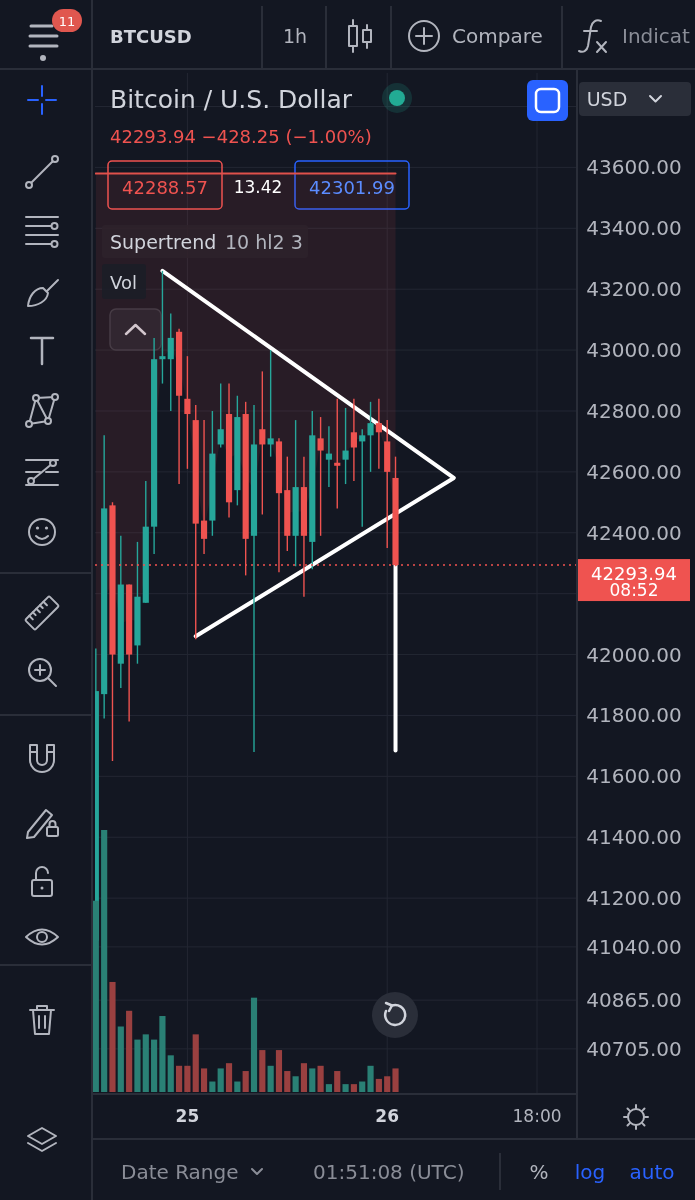 Image resolution: width=695 pixels, height=1200 pixels. I want to click on y-tick-label: 43000.00, so click(634, 350).